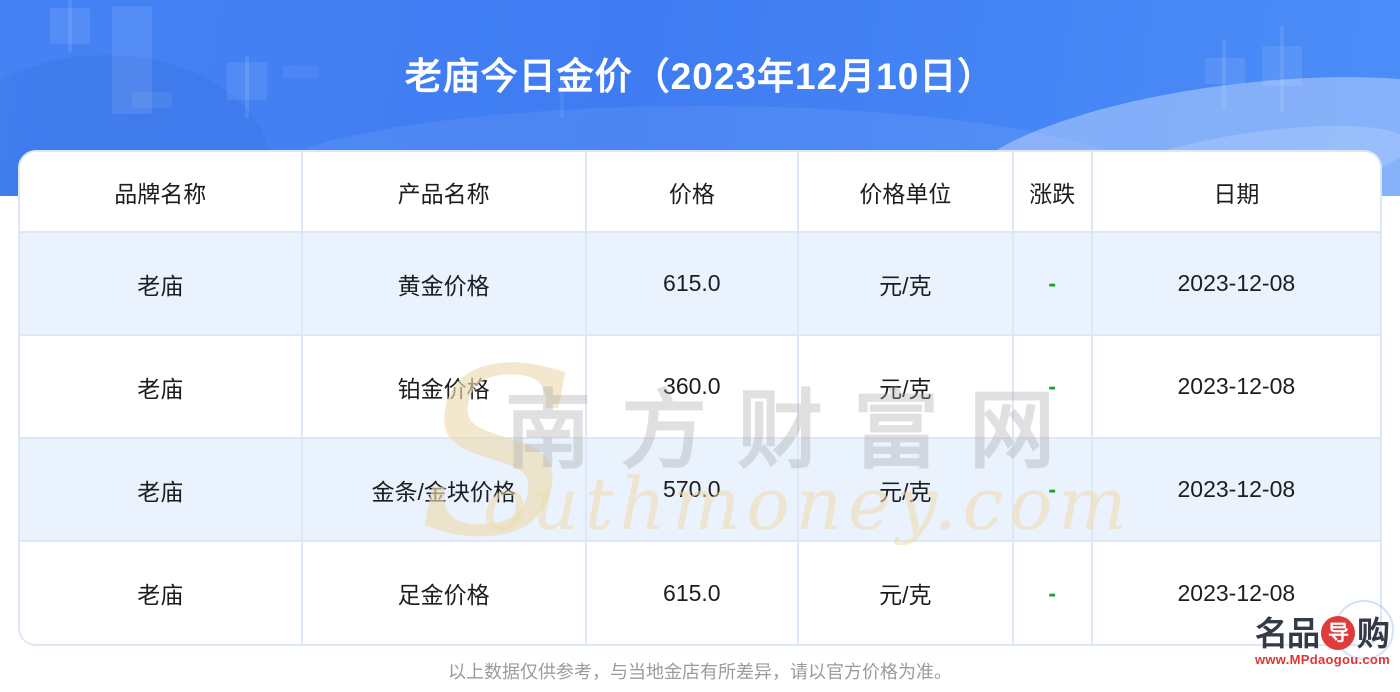 The width and height of the screenshot is (1400, 692). Describe the element at coordinates (1337, 633) in the screenshot. I see `logo-badge-icon: 导` at that location.